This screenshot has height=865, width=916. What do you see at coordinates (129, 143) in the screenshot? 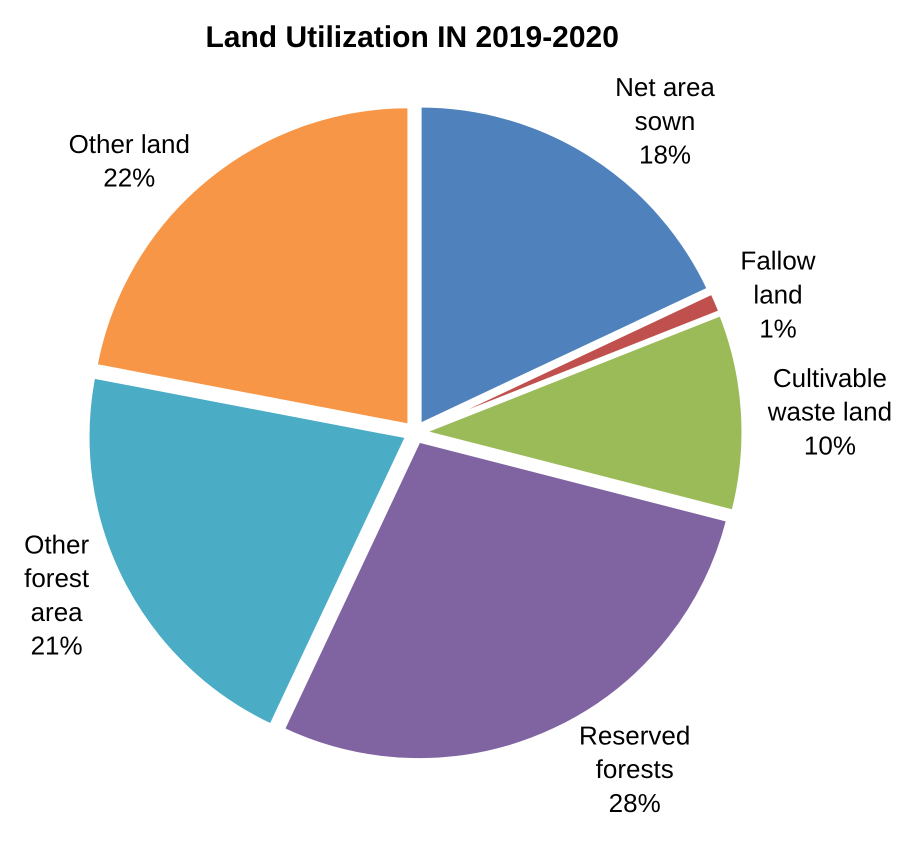
I see `slice-label: Other land` at bounding box center [129, 143].